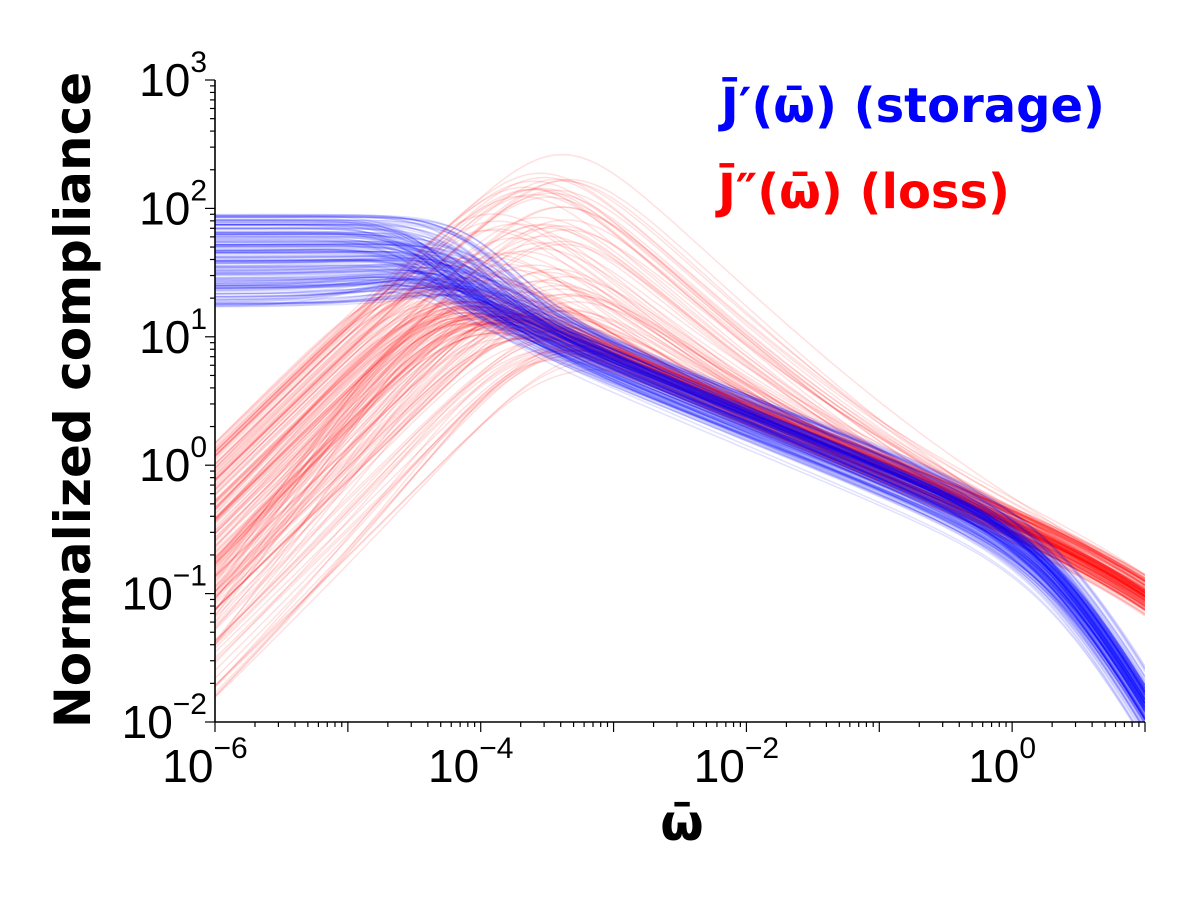  I want to click on x-axis-label: ω̄, so click(681, 823).